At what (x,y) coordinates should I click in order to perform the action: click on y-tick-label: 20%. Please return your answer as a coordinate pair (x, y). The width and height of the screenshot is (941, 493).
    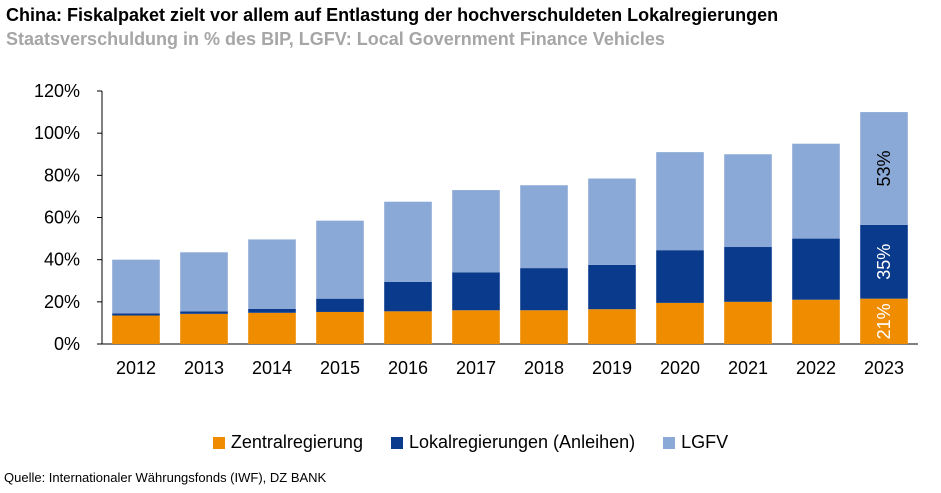
    Looking at the image, I should click on (62, 302).